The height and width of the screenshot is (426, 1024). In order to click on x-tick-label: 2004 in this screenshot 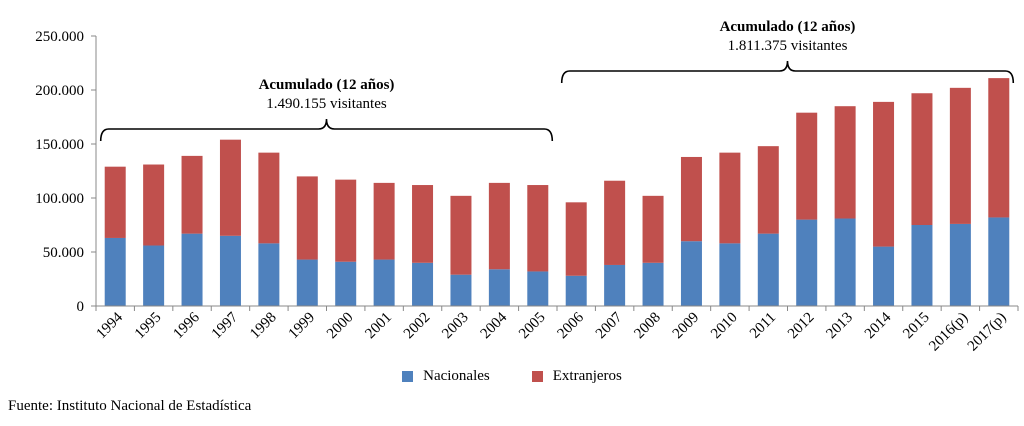, I will do `click(494, 325)`.